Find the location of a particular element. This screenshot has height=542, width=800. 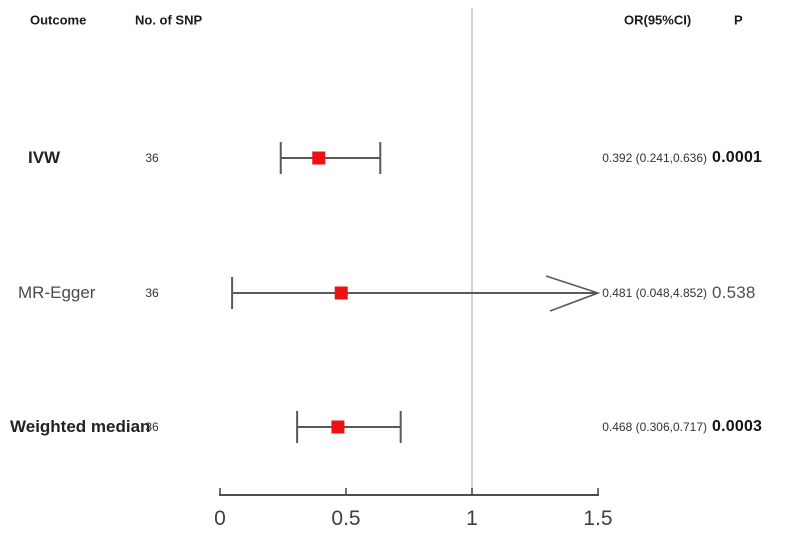

or-ci-value-mr-egger: 0.481 (0.048,4.852) is located at coordinates (654, 293).